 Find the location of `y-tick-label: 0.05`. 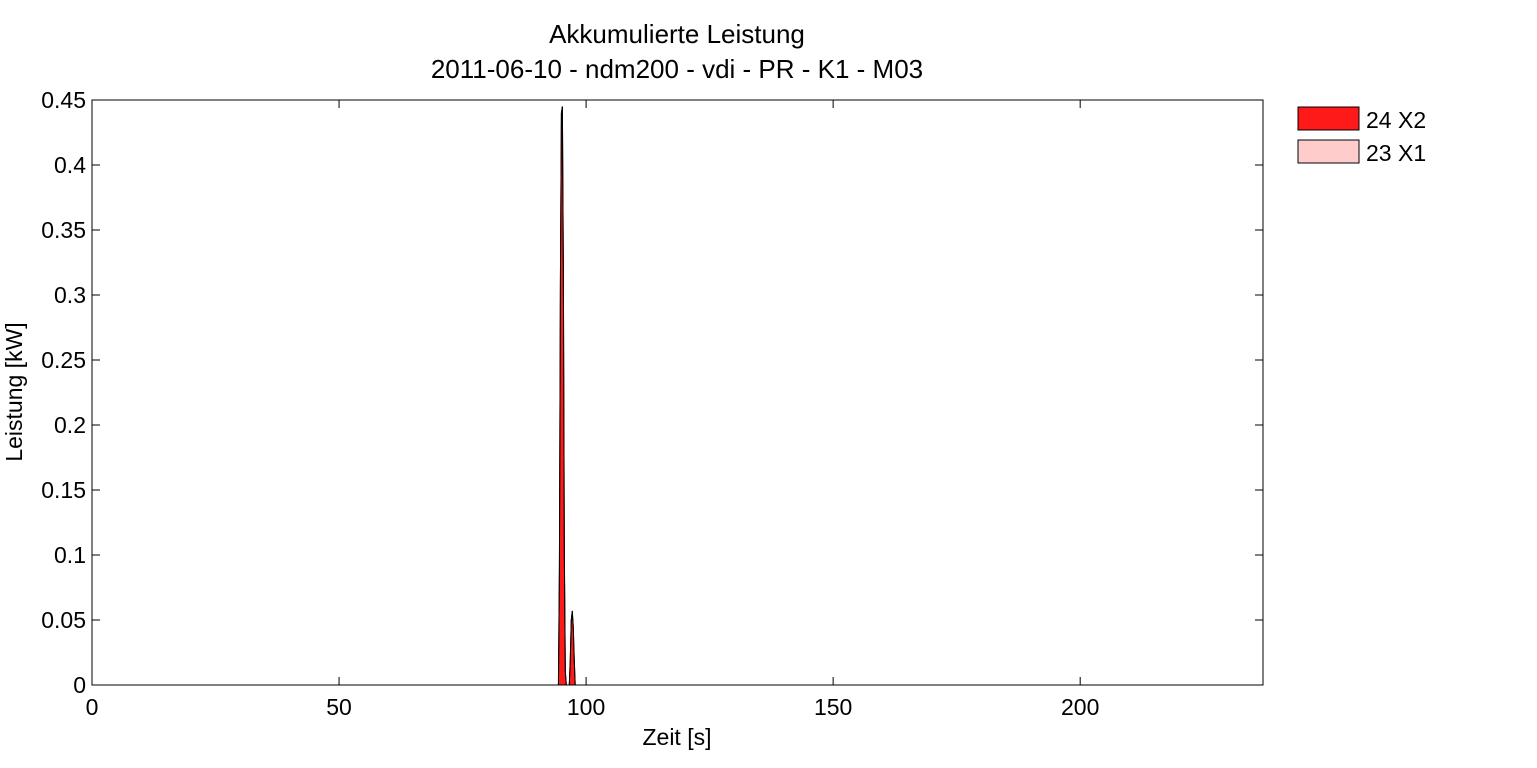

y-tick-label: 0.05 is located at coordinates (63, 620).